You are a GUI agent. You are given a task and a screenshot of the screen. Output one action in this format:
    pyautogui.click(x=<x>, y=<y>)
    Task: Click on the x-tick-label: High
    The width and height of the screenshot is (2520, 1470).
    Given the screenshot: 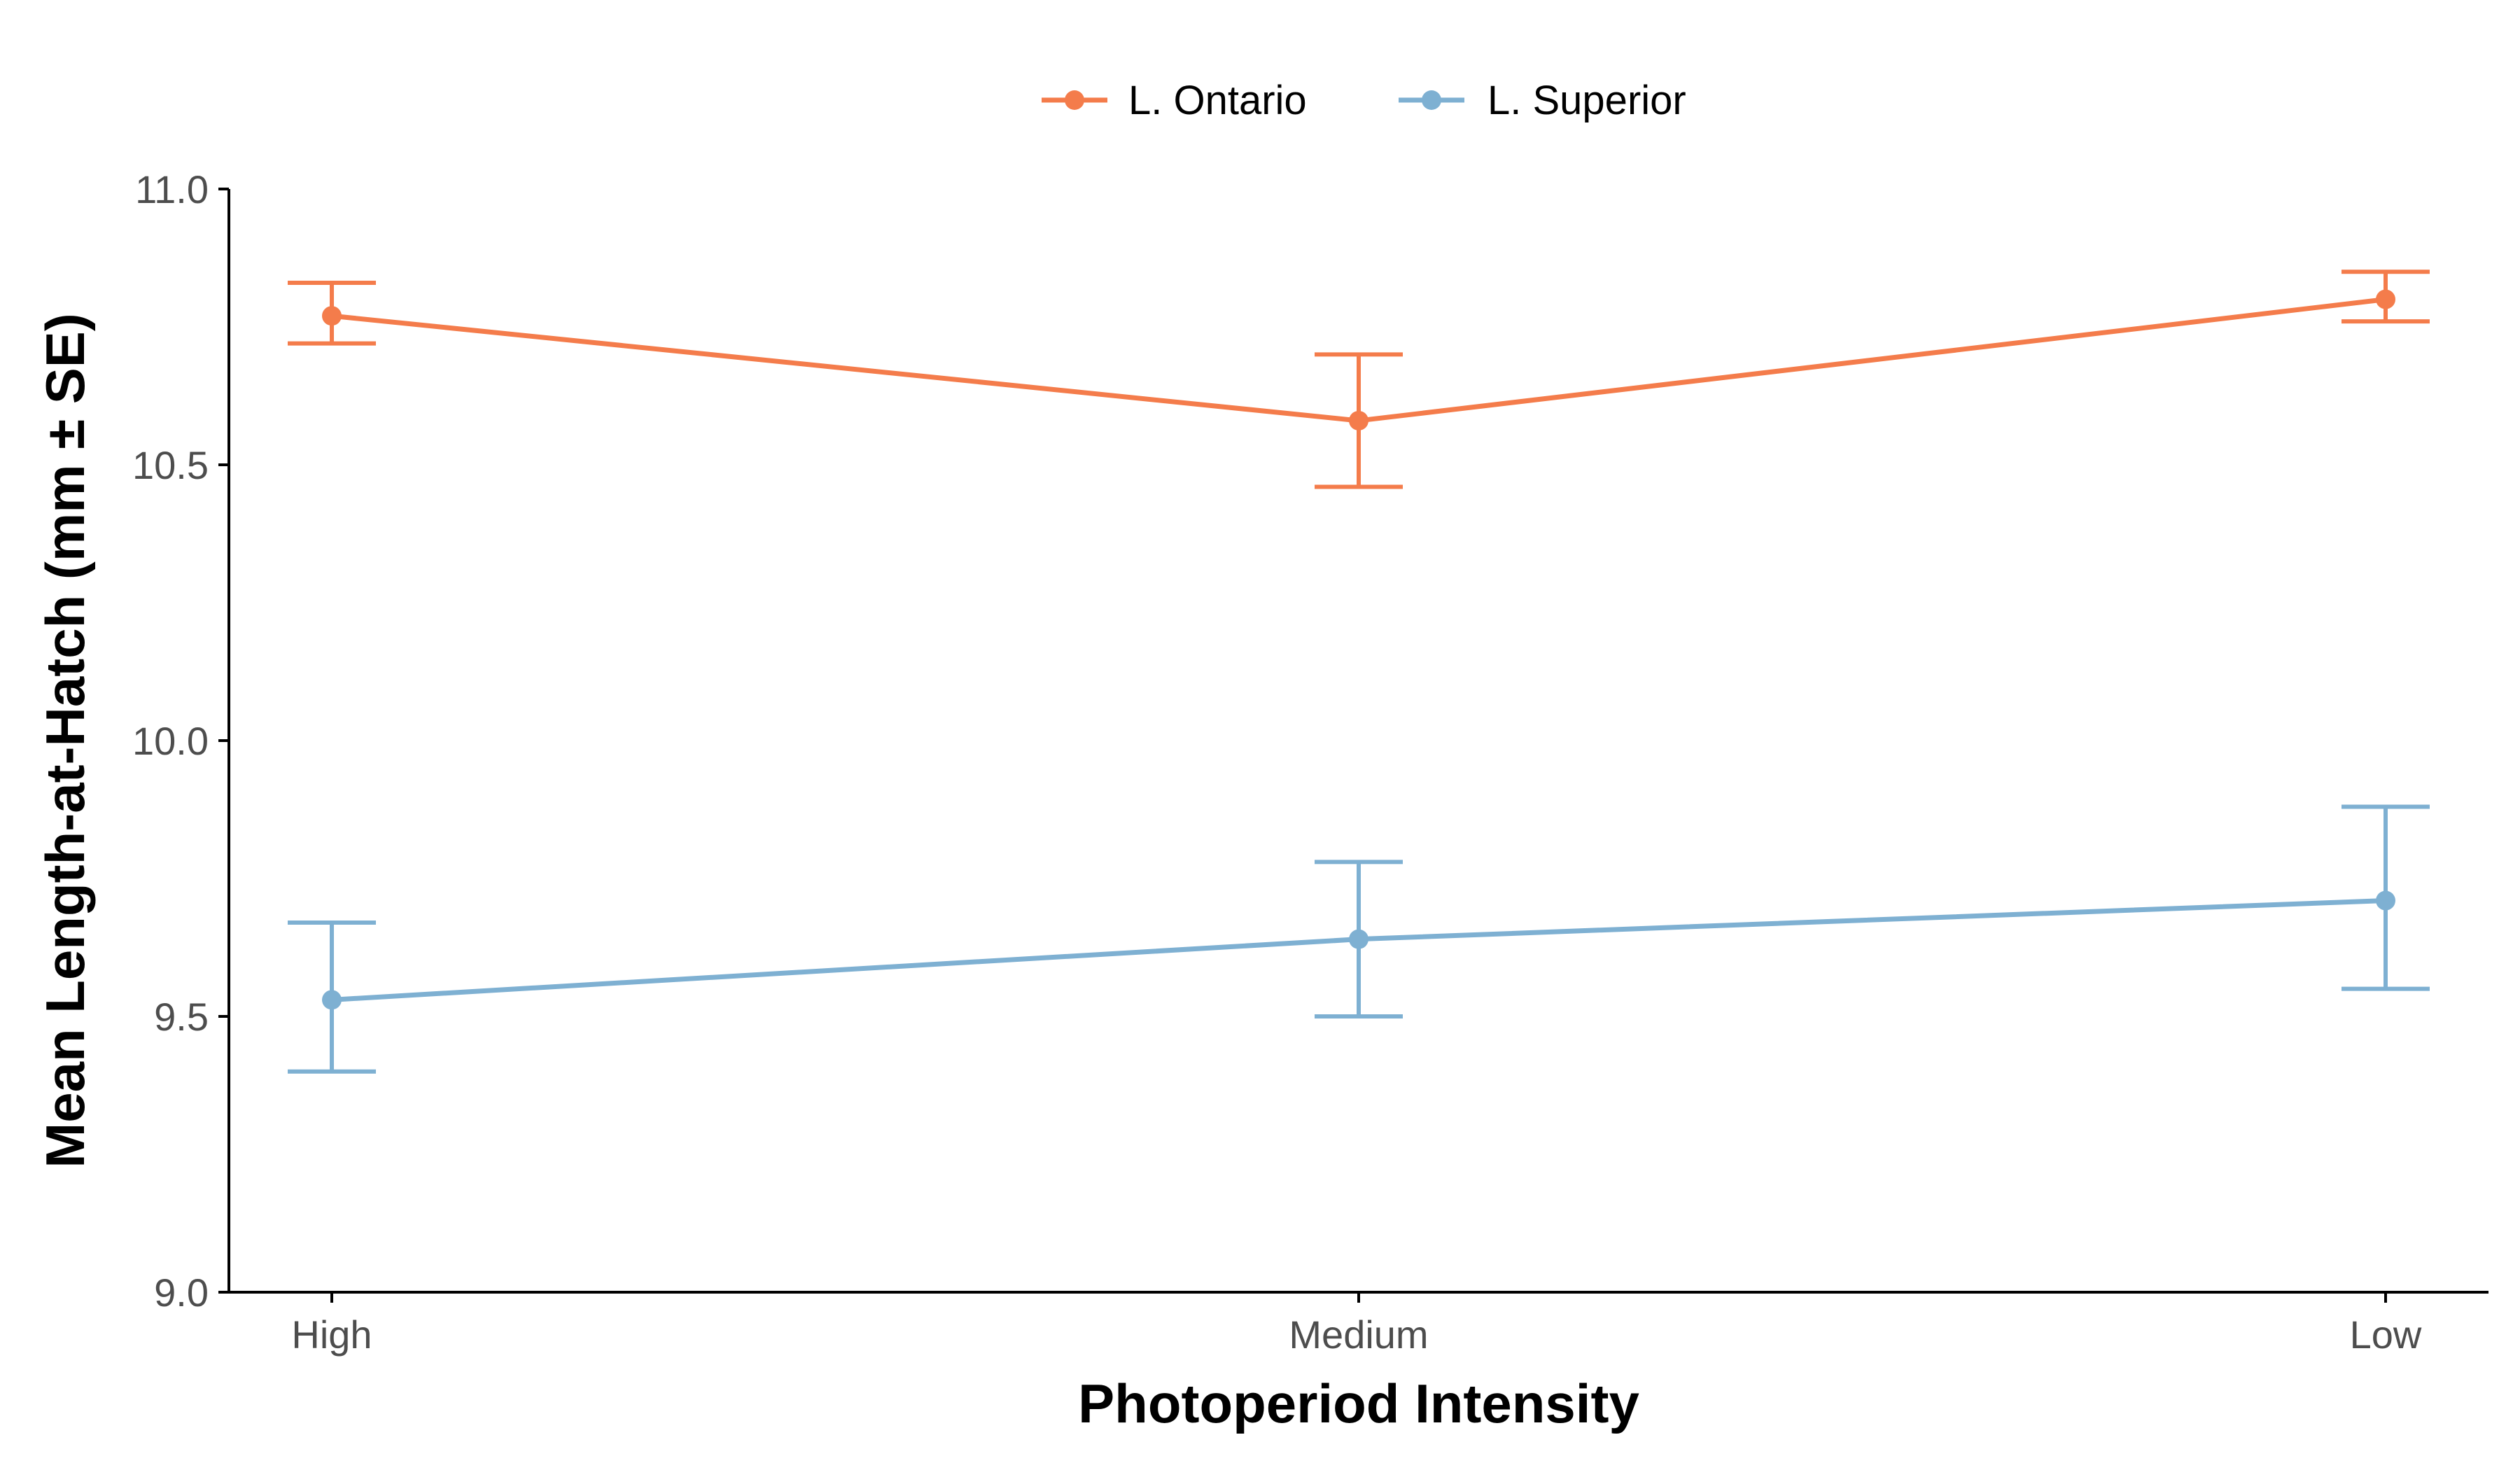 What is the action you would take?
    pyautogui.click(x=331, y=1334)
    